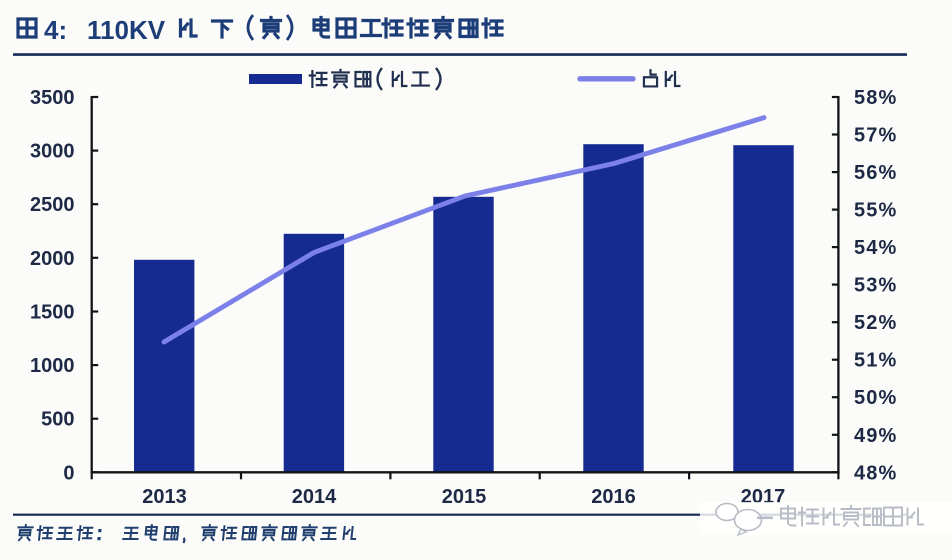 This screenshot has height=560, width=952. What do you see at coordinates (52, 259) in the screenshot?
I see `svg-text: 2000` at bounding box center [52, 259].